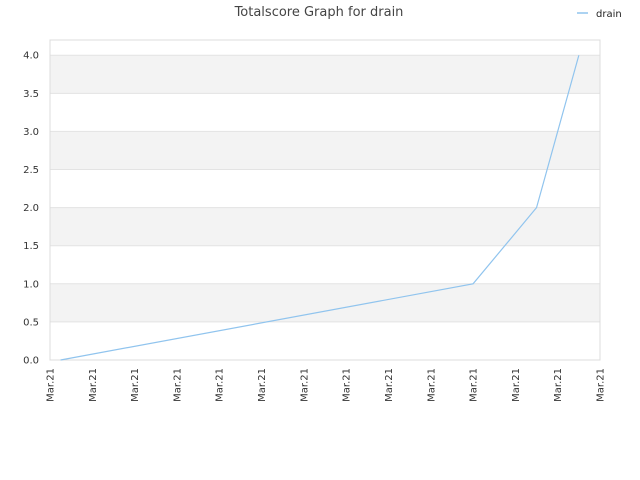 This screenshot has width=640, height=480. I want to click on legend: drain, so click(599, 14).